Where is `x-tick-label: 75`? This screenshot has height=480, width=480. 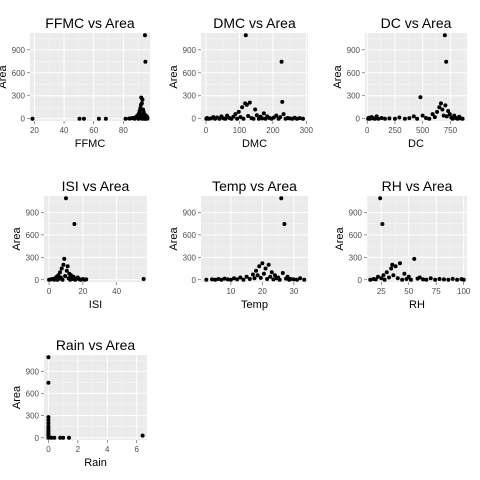 x-tick-label: 75 is located at coordinates (436, 291).